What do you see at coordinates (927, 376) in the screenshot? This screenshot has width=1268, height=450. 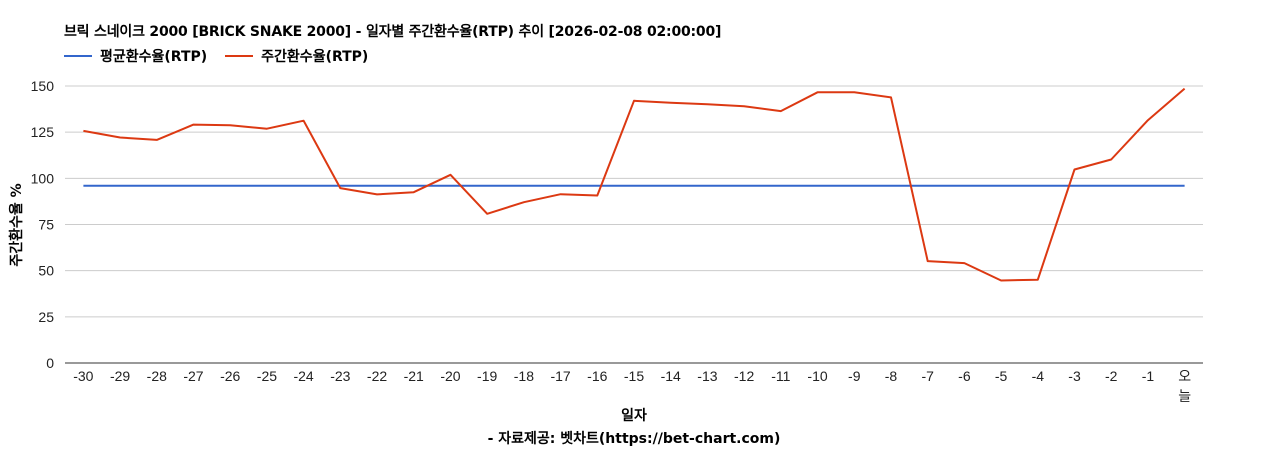 I see `x-tick-label: -7` at bounding box center [927, 376].